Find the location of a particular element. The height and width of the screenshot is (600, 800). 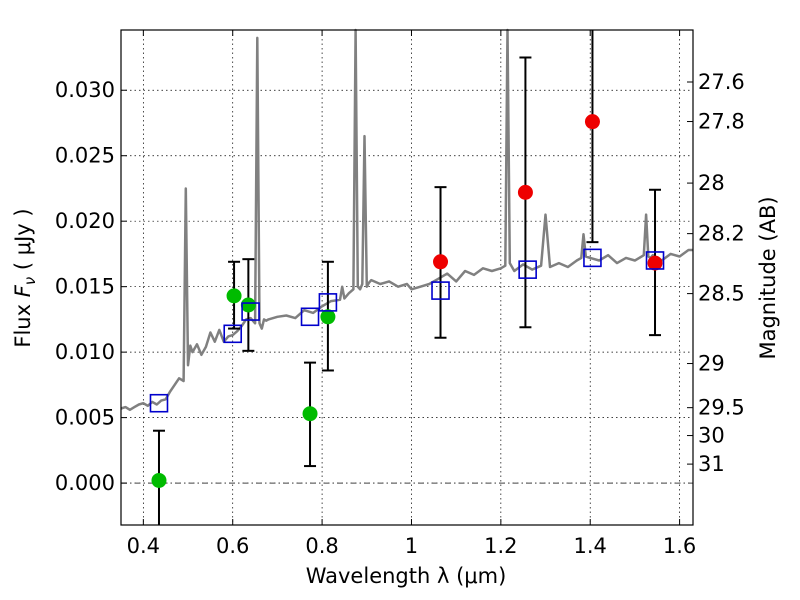

magnitude-tick-label: 31 is located at coordinates (711, 464).